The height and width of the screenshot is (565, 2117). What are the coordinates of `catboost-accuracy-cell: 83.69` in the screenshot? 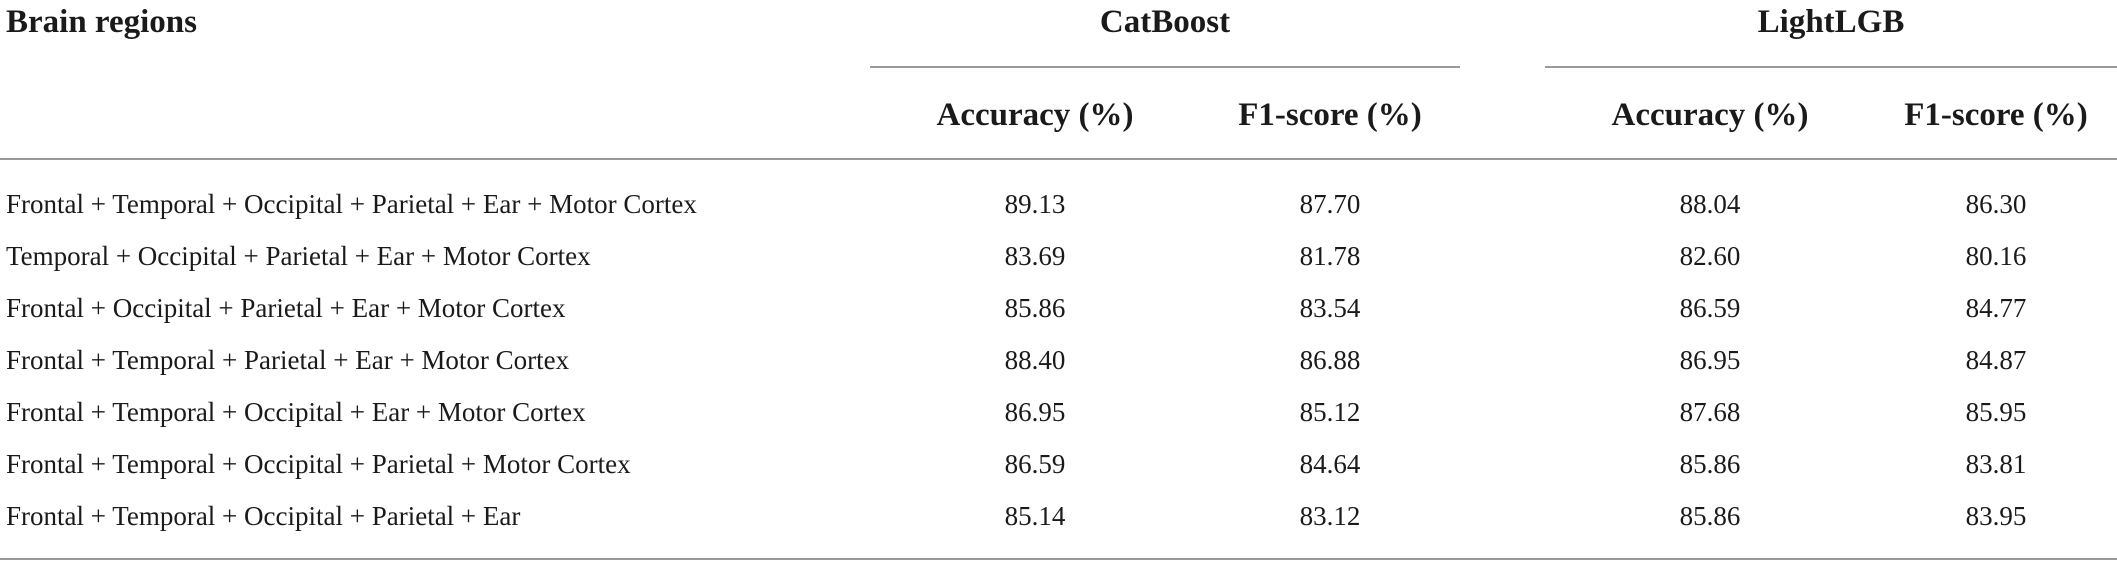 It's located at (1035, 256).